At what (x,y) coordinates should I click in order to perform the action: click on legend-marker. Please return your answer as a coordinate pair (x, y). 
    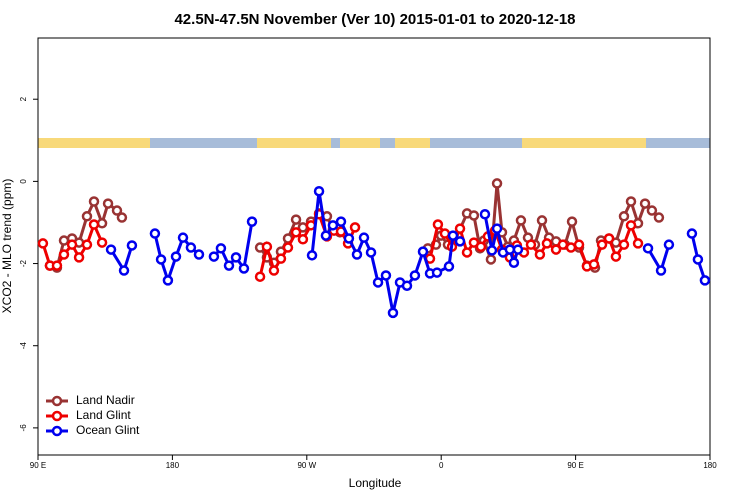
    Looking at the image, I should click on (57, 431).